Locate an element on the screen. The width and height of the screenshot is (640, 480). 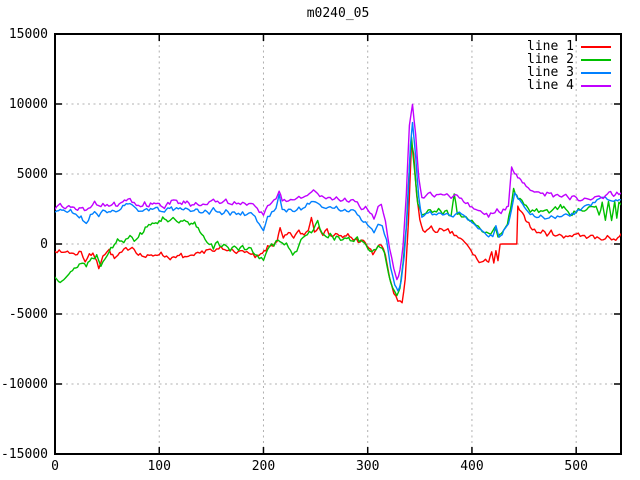
y-tick-label: 5000 is located at coordinates (32, 174).